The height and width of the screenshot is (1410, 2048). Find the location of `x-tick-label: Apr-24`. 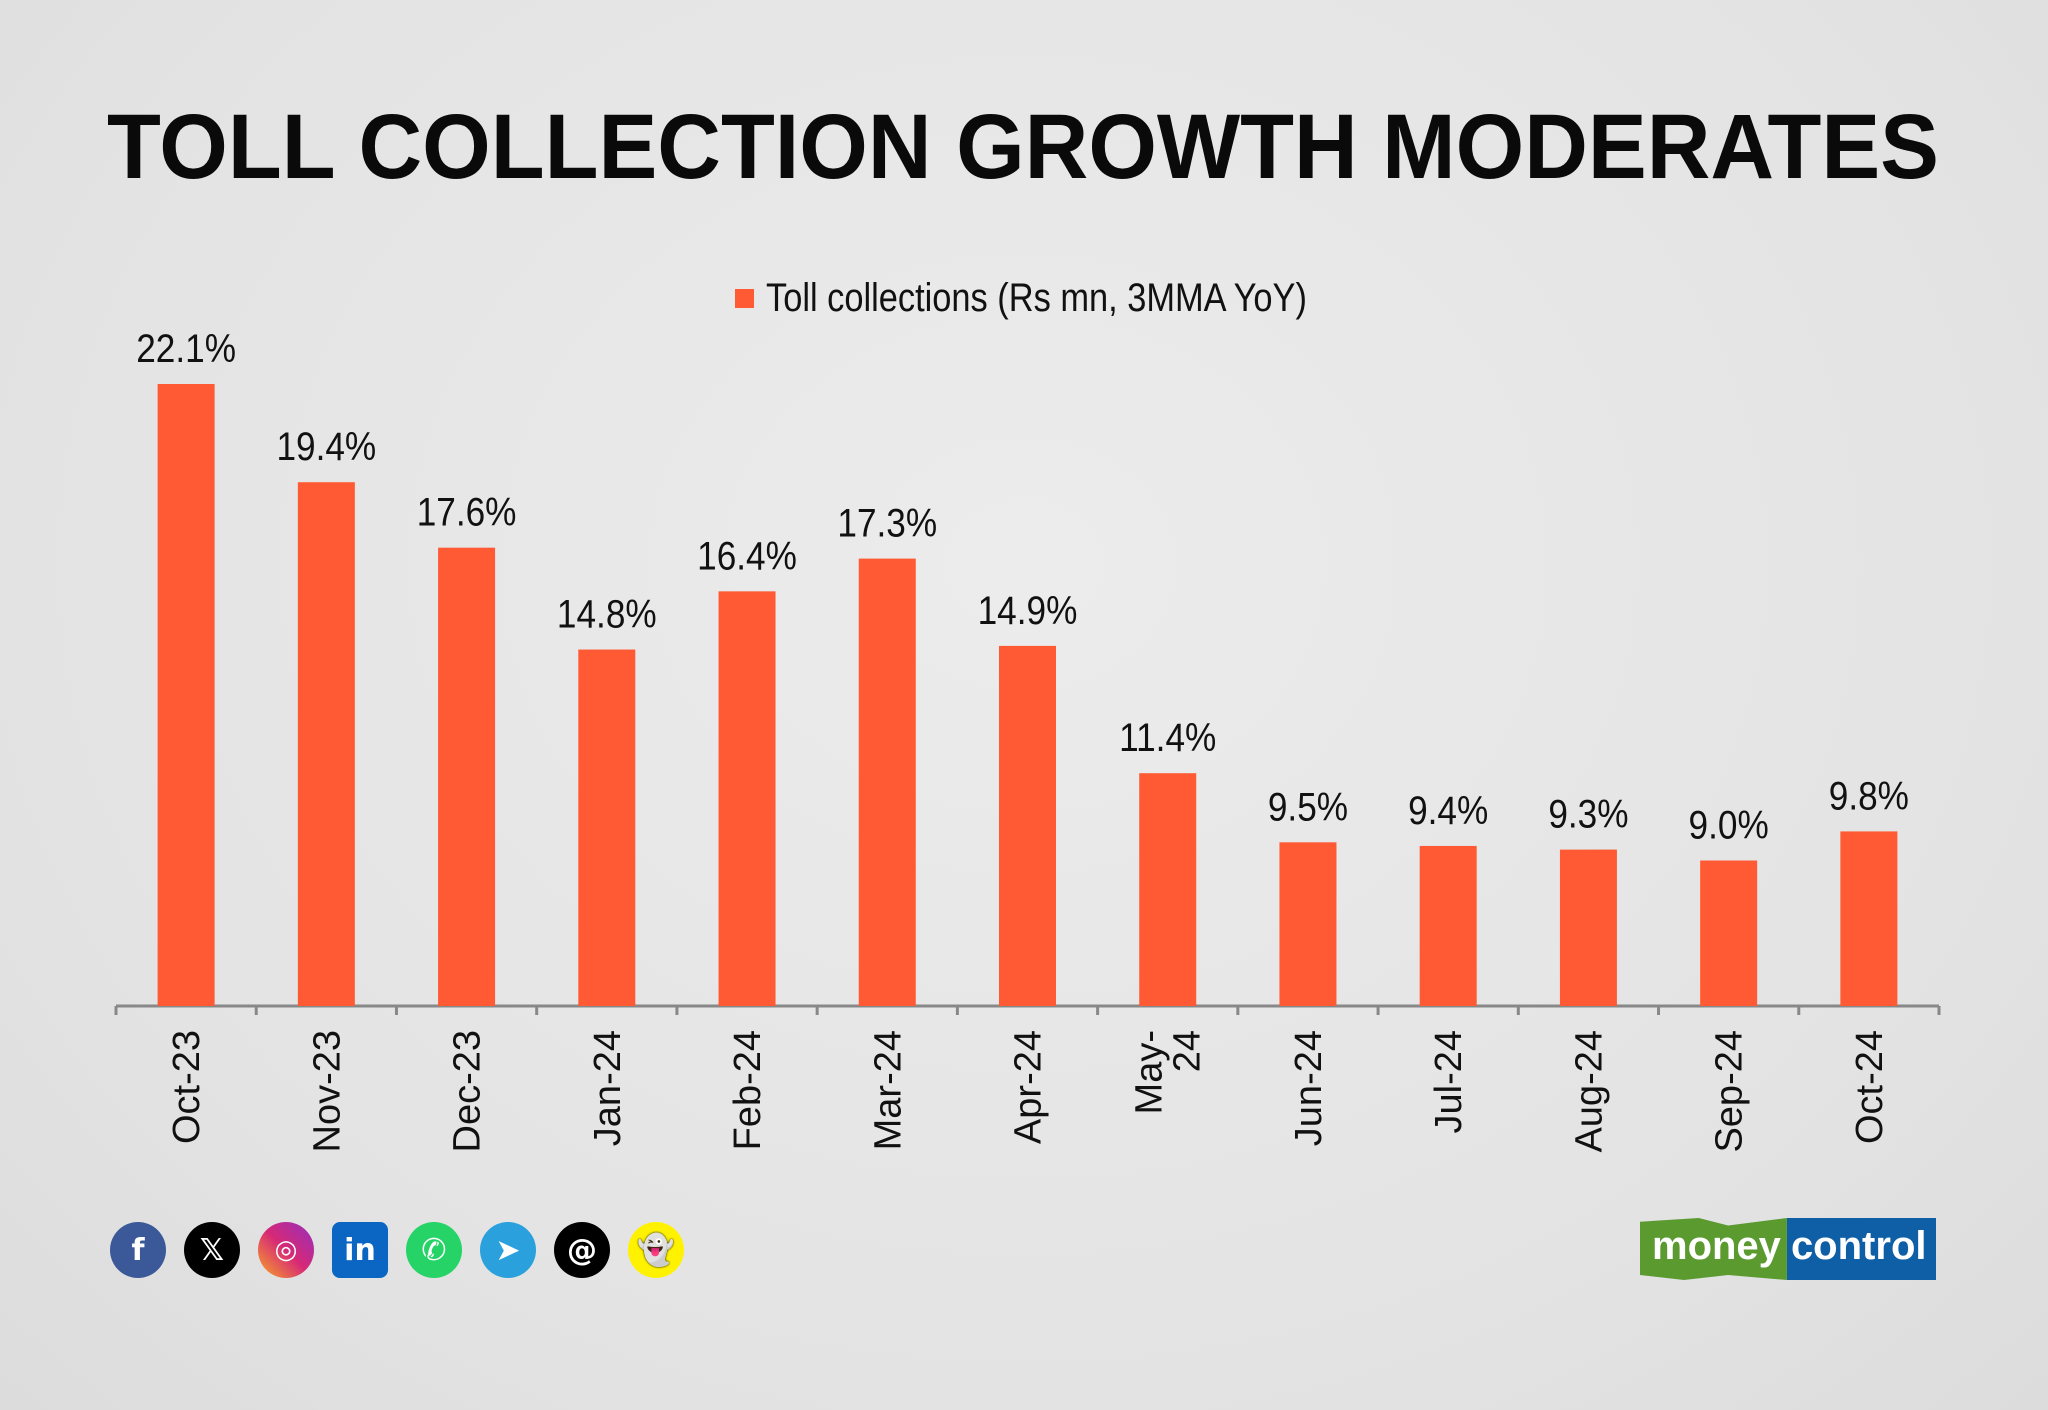

x-tick-label: Apr-24 is located at coordinates (1029, 1087).